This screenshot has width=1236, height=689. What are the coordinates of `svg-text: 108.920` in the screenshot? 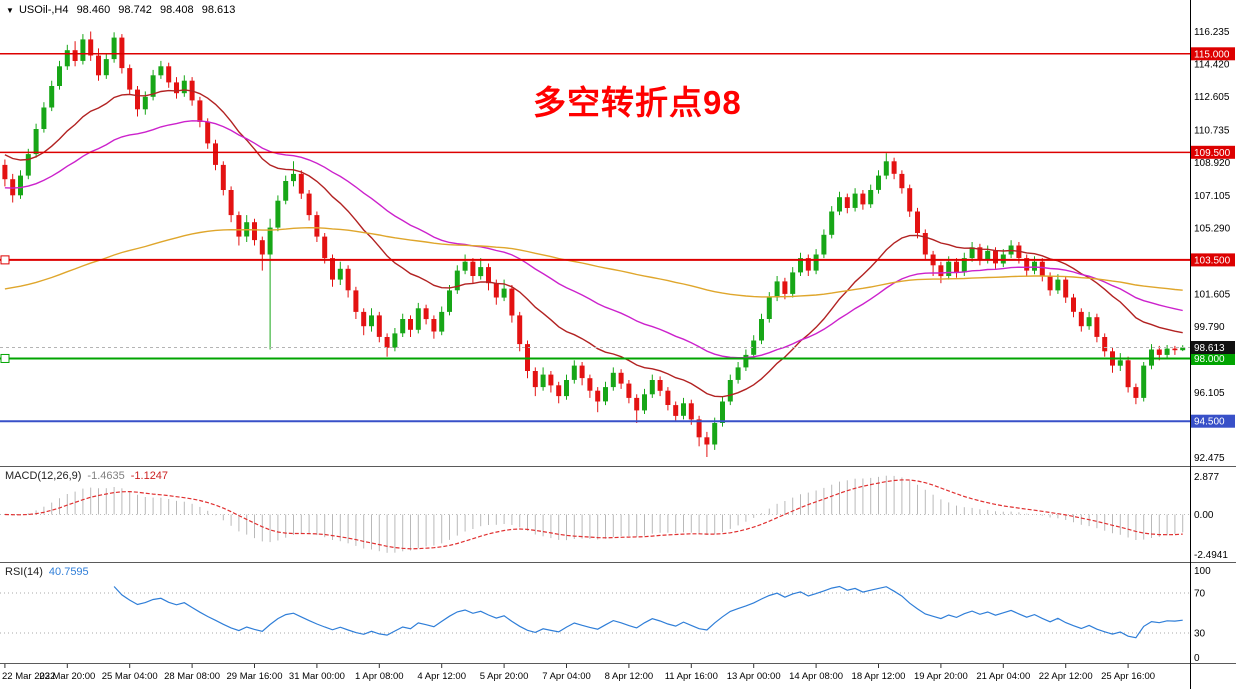 It's located at (1212, 163).